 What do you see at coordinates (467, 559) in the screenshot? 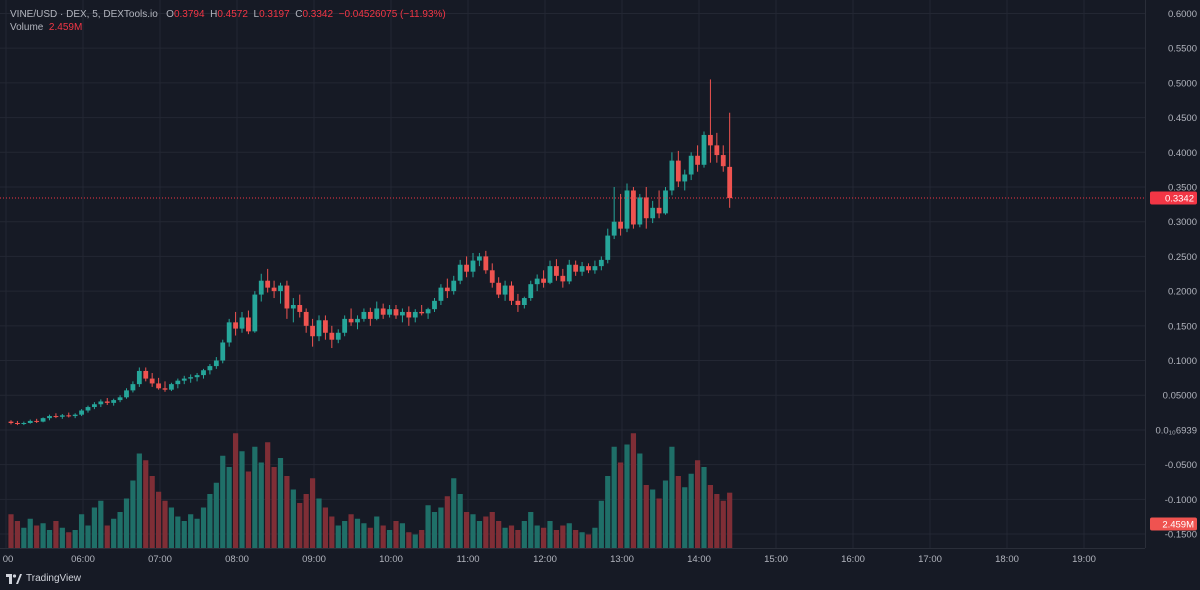
I see `time-tick-label: 11:00` at bounding box center [467, 559].